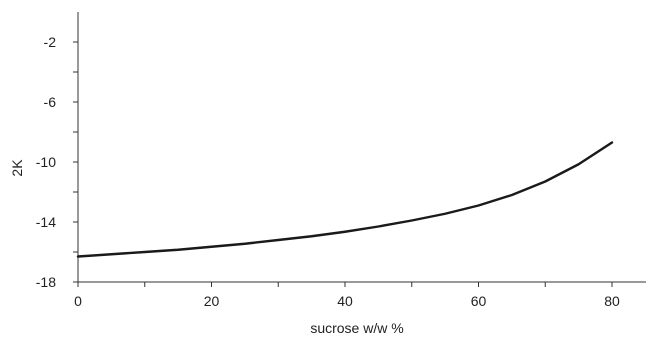  Describe the element at coordinates (46, 222) in the screenshot. I see `y-tick-label: -14` at that location.